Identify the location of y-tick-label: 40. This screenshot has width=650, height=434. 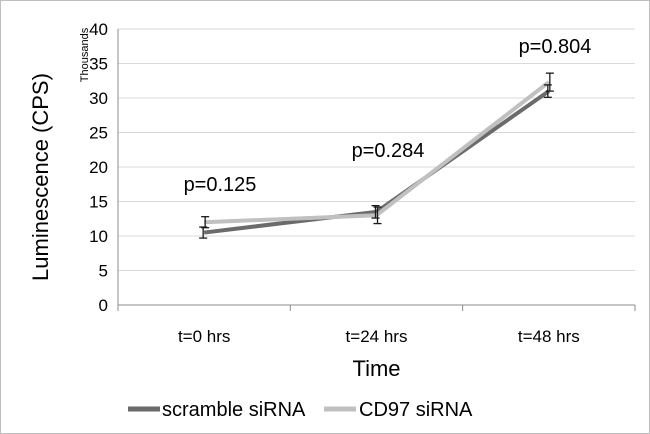
(98, 29).